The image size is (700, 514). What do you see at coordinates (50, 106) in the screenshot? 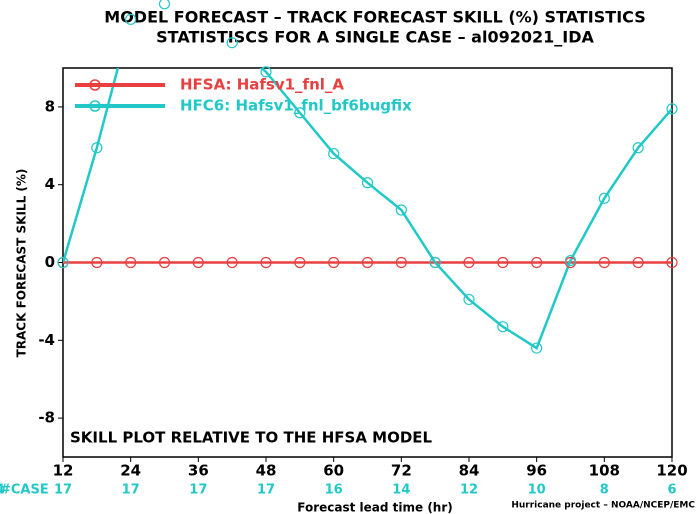
I see `y-tick-label: 8` at bounding box center [50, 106].